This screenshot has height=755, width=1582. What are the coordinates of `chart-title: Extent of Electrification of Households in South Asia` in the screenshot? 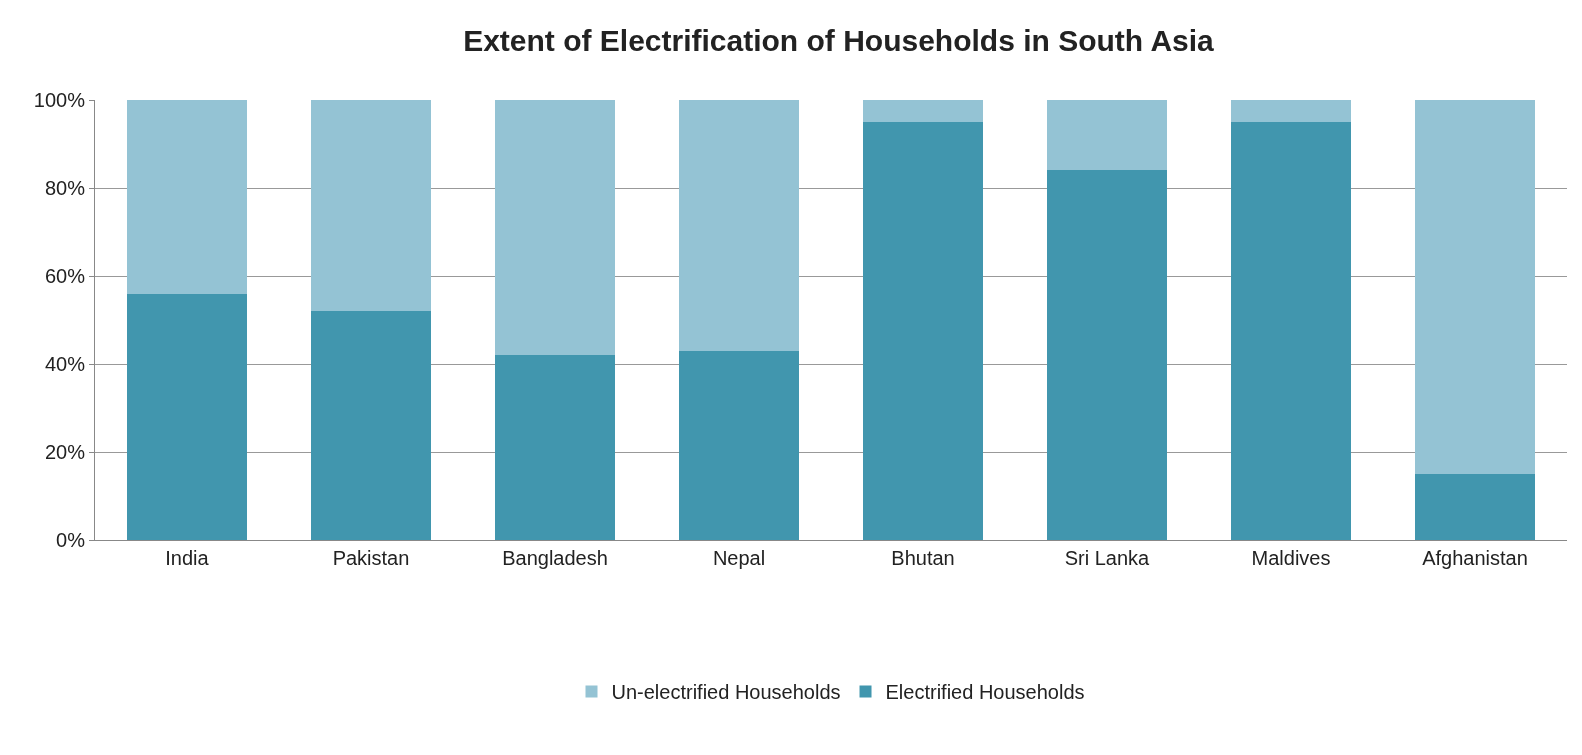 It's located at (839, 41).